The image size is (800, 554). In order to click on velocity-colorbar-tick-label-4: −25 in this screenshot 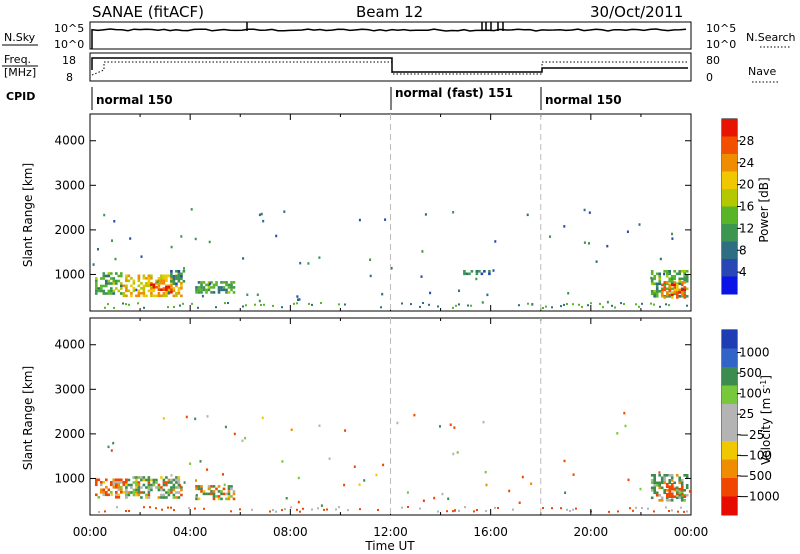, I will do `click(751, 435)`.